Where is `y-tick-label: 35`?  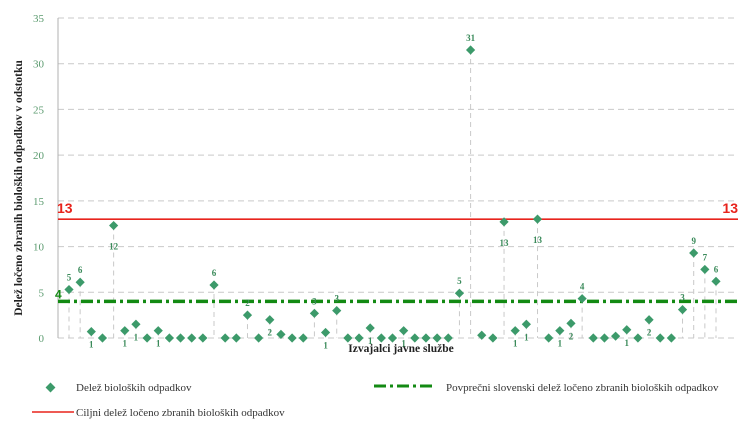
y-tick-label: 35 is located at coordinates (39, 19).